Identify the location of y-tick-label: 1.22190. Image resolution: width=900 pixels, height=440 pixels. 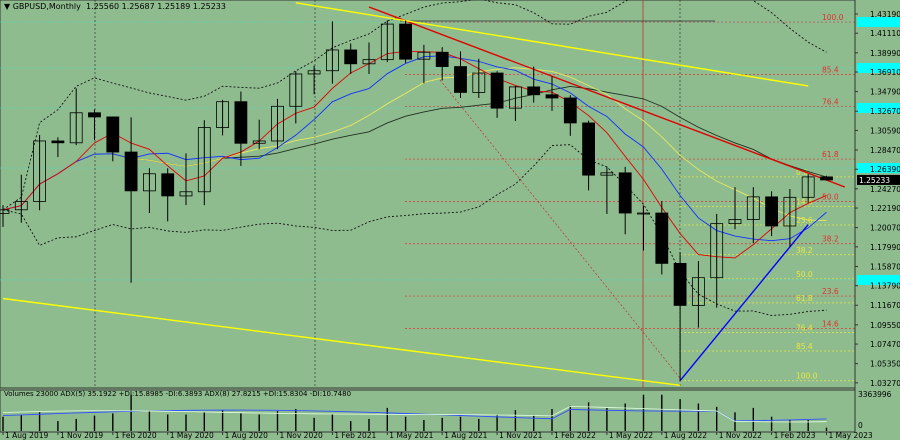
(885, 208).